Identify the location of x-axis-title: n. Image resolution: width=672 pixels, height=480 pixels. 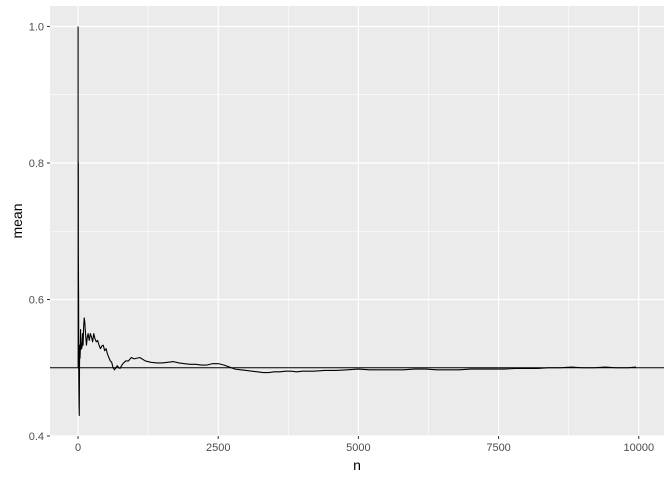
(357, 465).